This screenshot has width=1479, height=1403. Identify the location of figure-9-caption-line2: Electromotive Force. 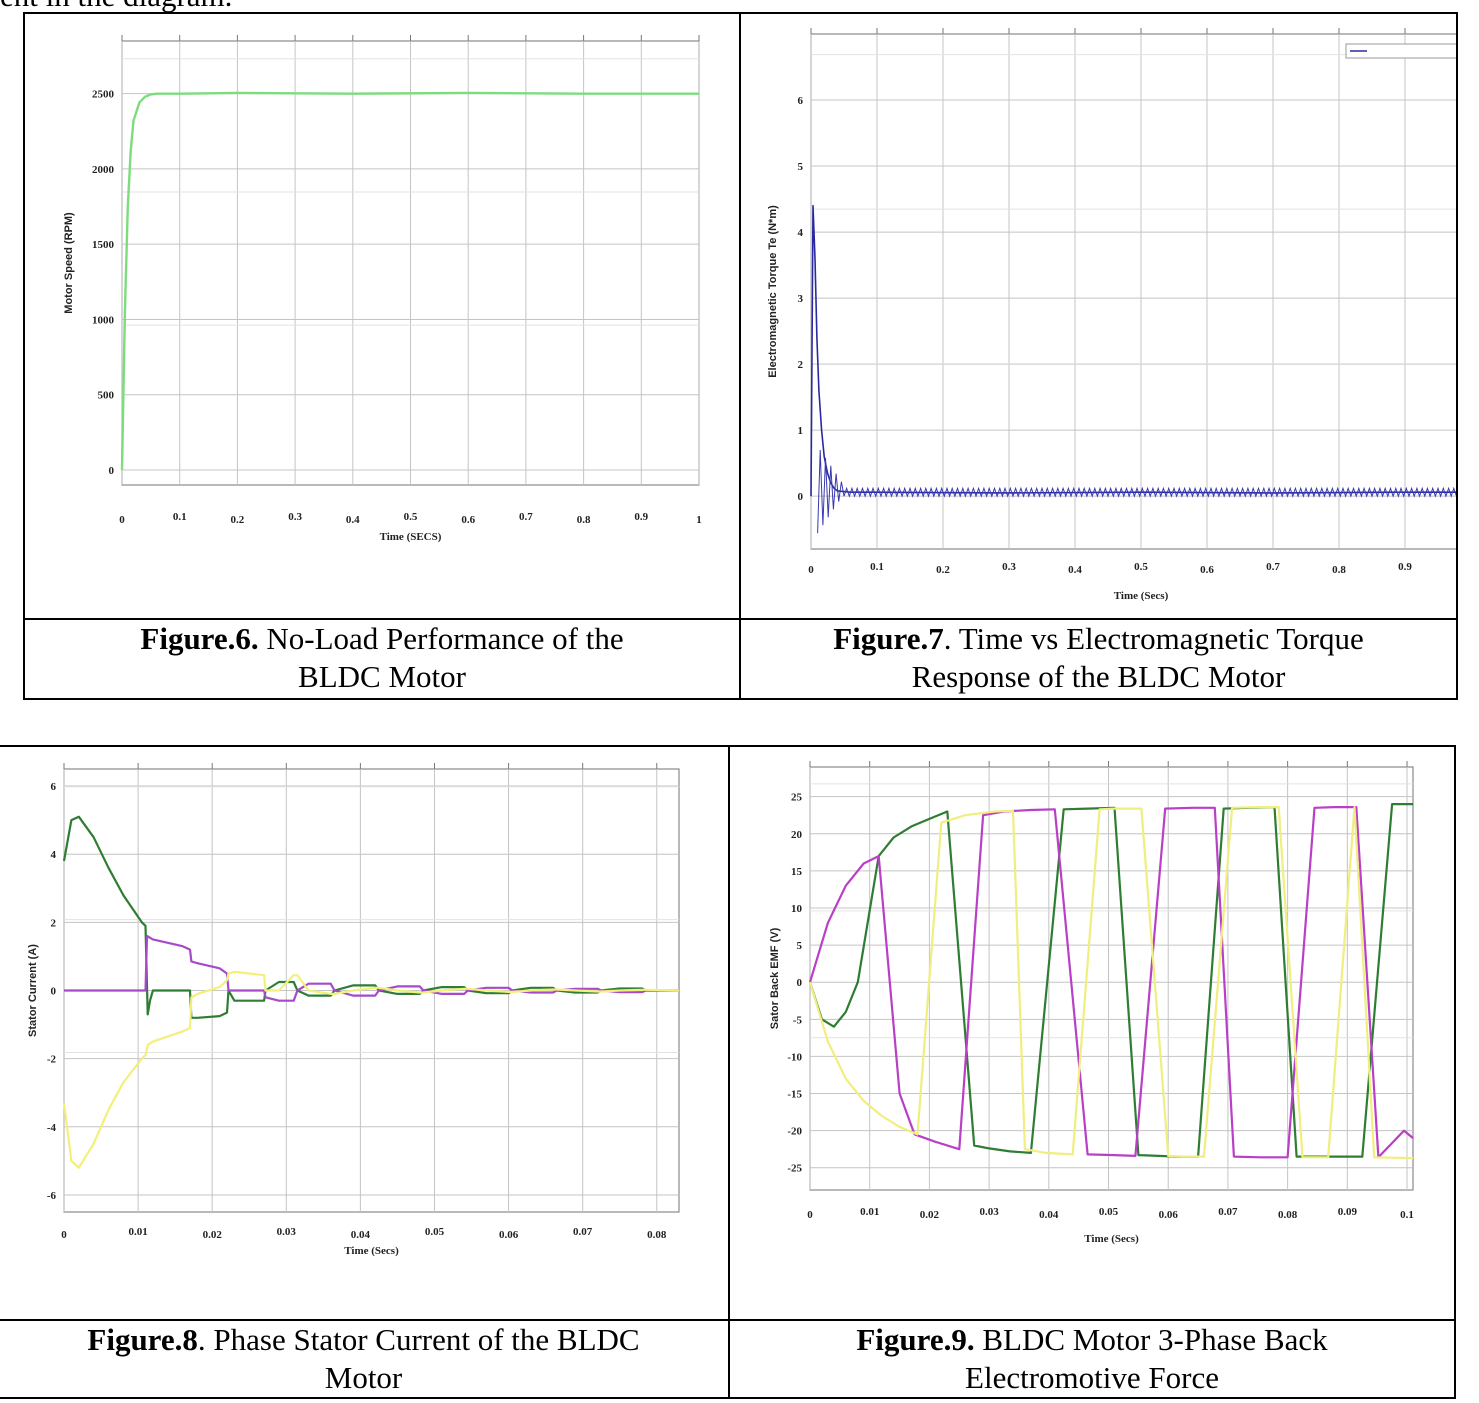
(1092, 1377).